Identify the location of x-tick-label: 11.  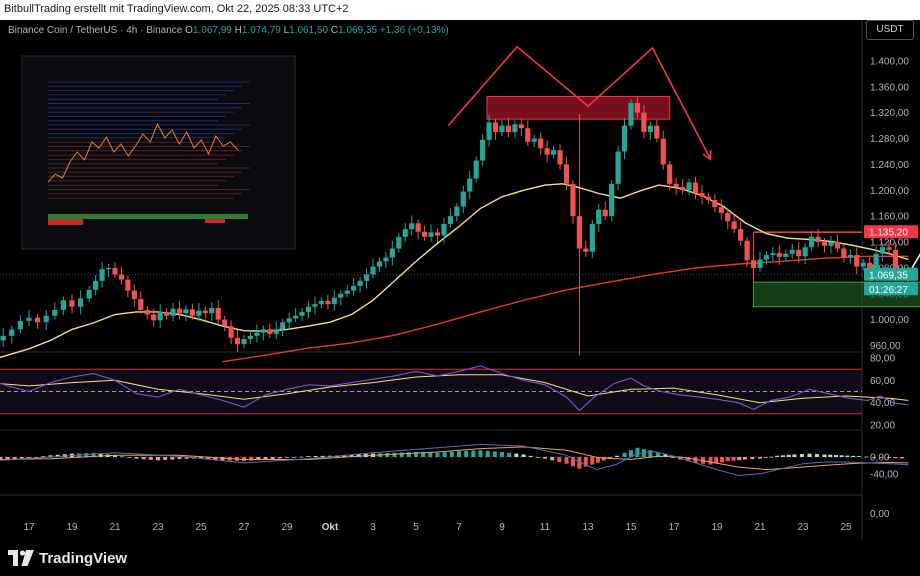
(545, 527).